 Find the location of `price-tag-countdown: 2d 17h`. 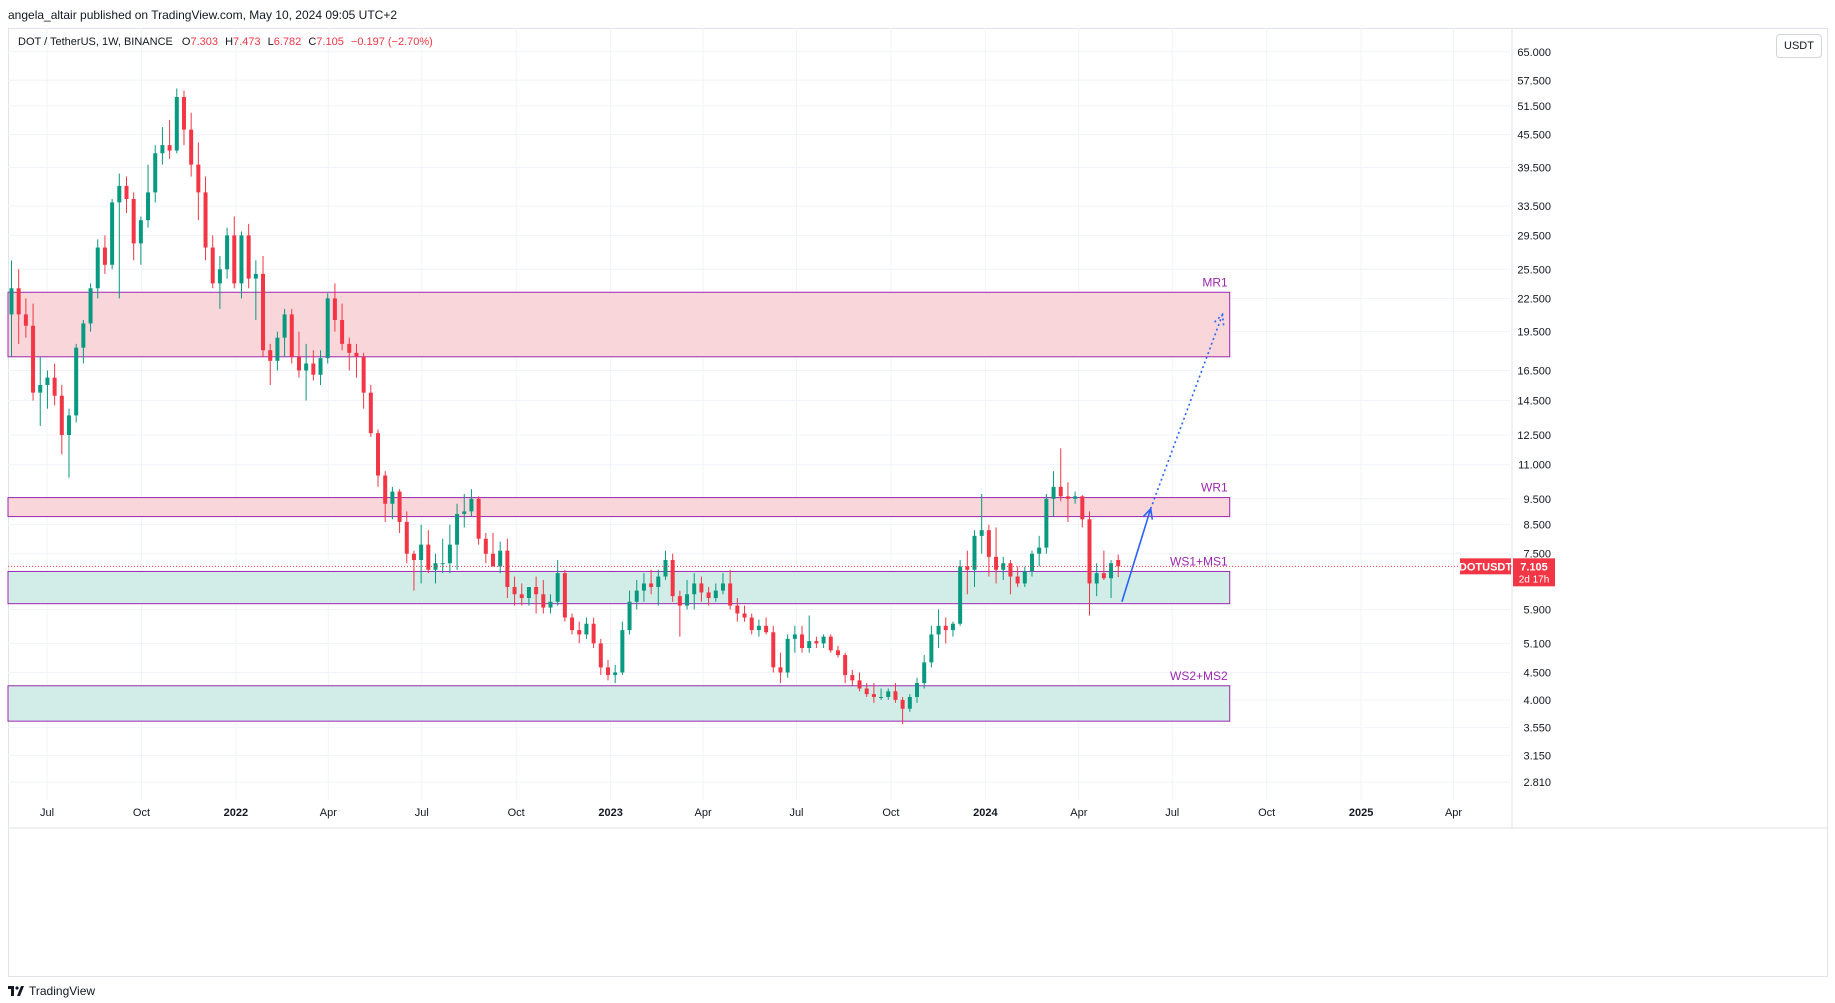

price-tag-countdown: 2d 17h is located at coordinates (1534, 579).